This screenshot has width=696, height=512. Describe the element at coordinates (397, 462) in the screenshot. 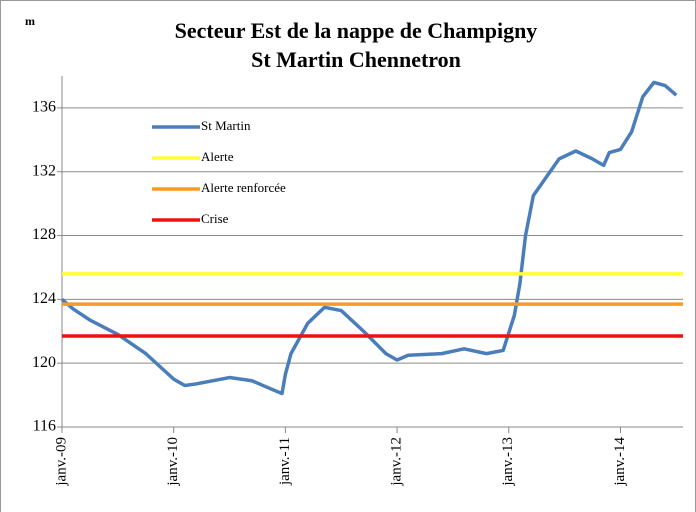

I see `x-tick-label: janv.-12` at that location.